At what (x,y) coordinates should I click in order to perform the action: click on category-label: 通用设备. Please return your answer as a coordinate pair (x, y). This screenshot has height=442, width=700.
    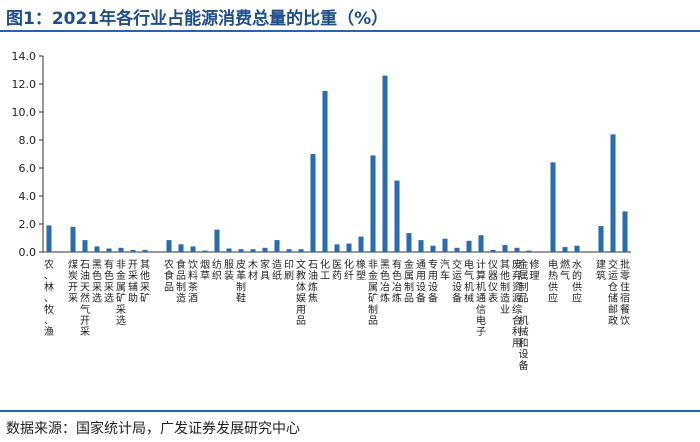
    Looking at the image, I should click on (421, 282).